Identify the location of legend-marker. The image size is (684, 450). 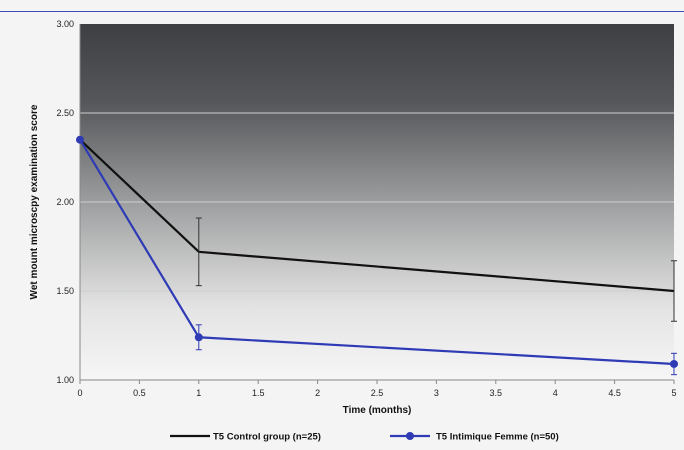
(410, 436).